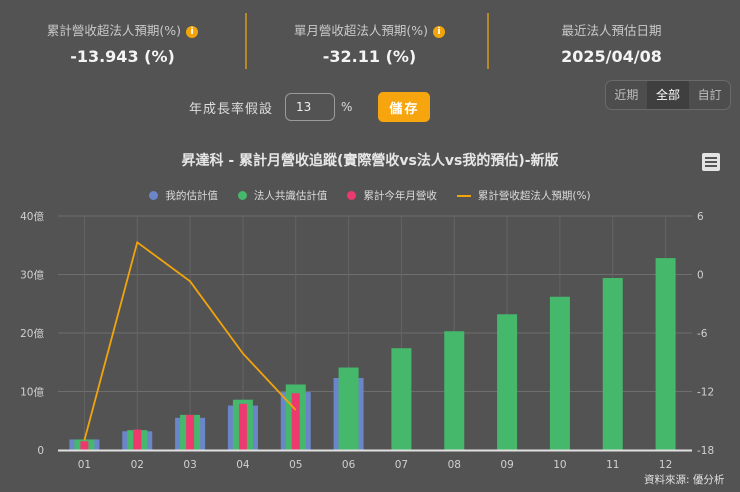 The image size is (740, 492). Describe the element at coordinates (401, 465) in the screenshot. I see `svg-text: 07` at that location.